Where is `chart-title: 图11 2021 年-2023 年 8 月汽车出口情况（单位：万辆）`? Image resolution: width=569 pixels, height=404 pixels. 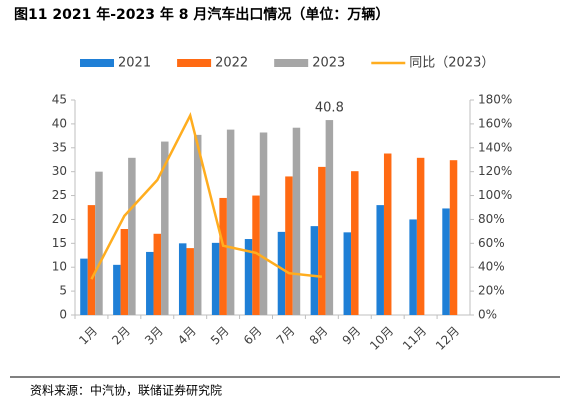
chart-title: 图11 2021 年-2023 年 8 月汽车出口情况（单位：万辆） is located at coordinates (201, 14).